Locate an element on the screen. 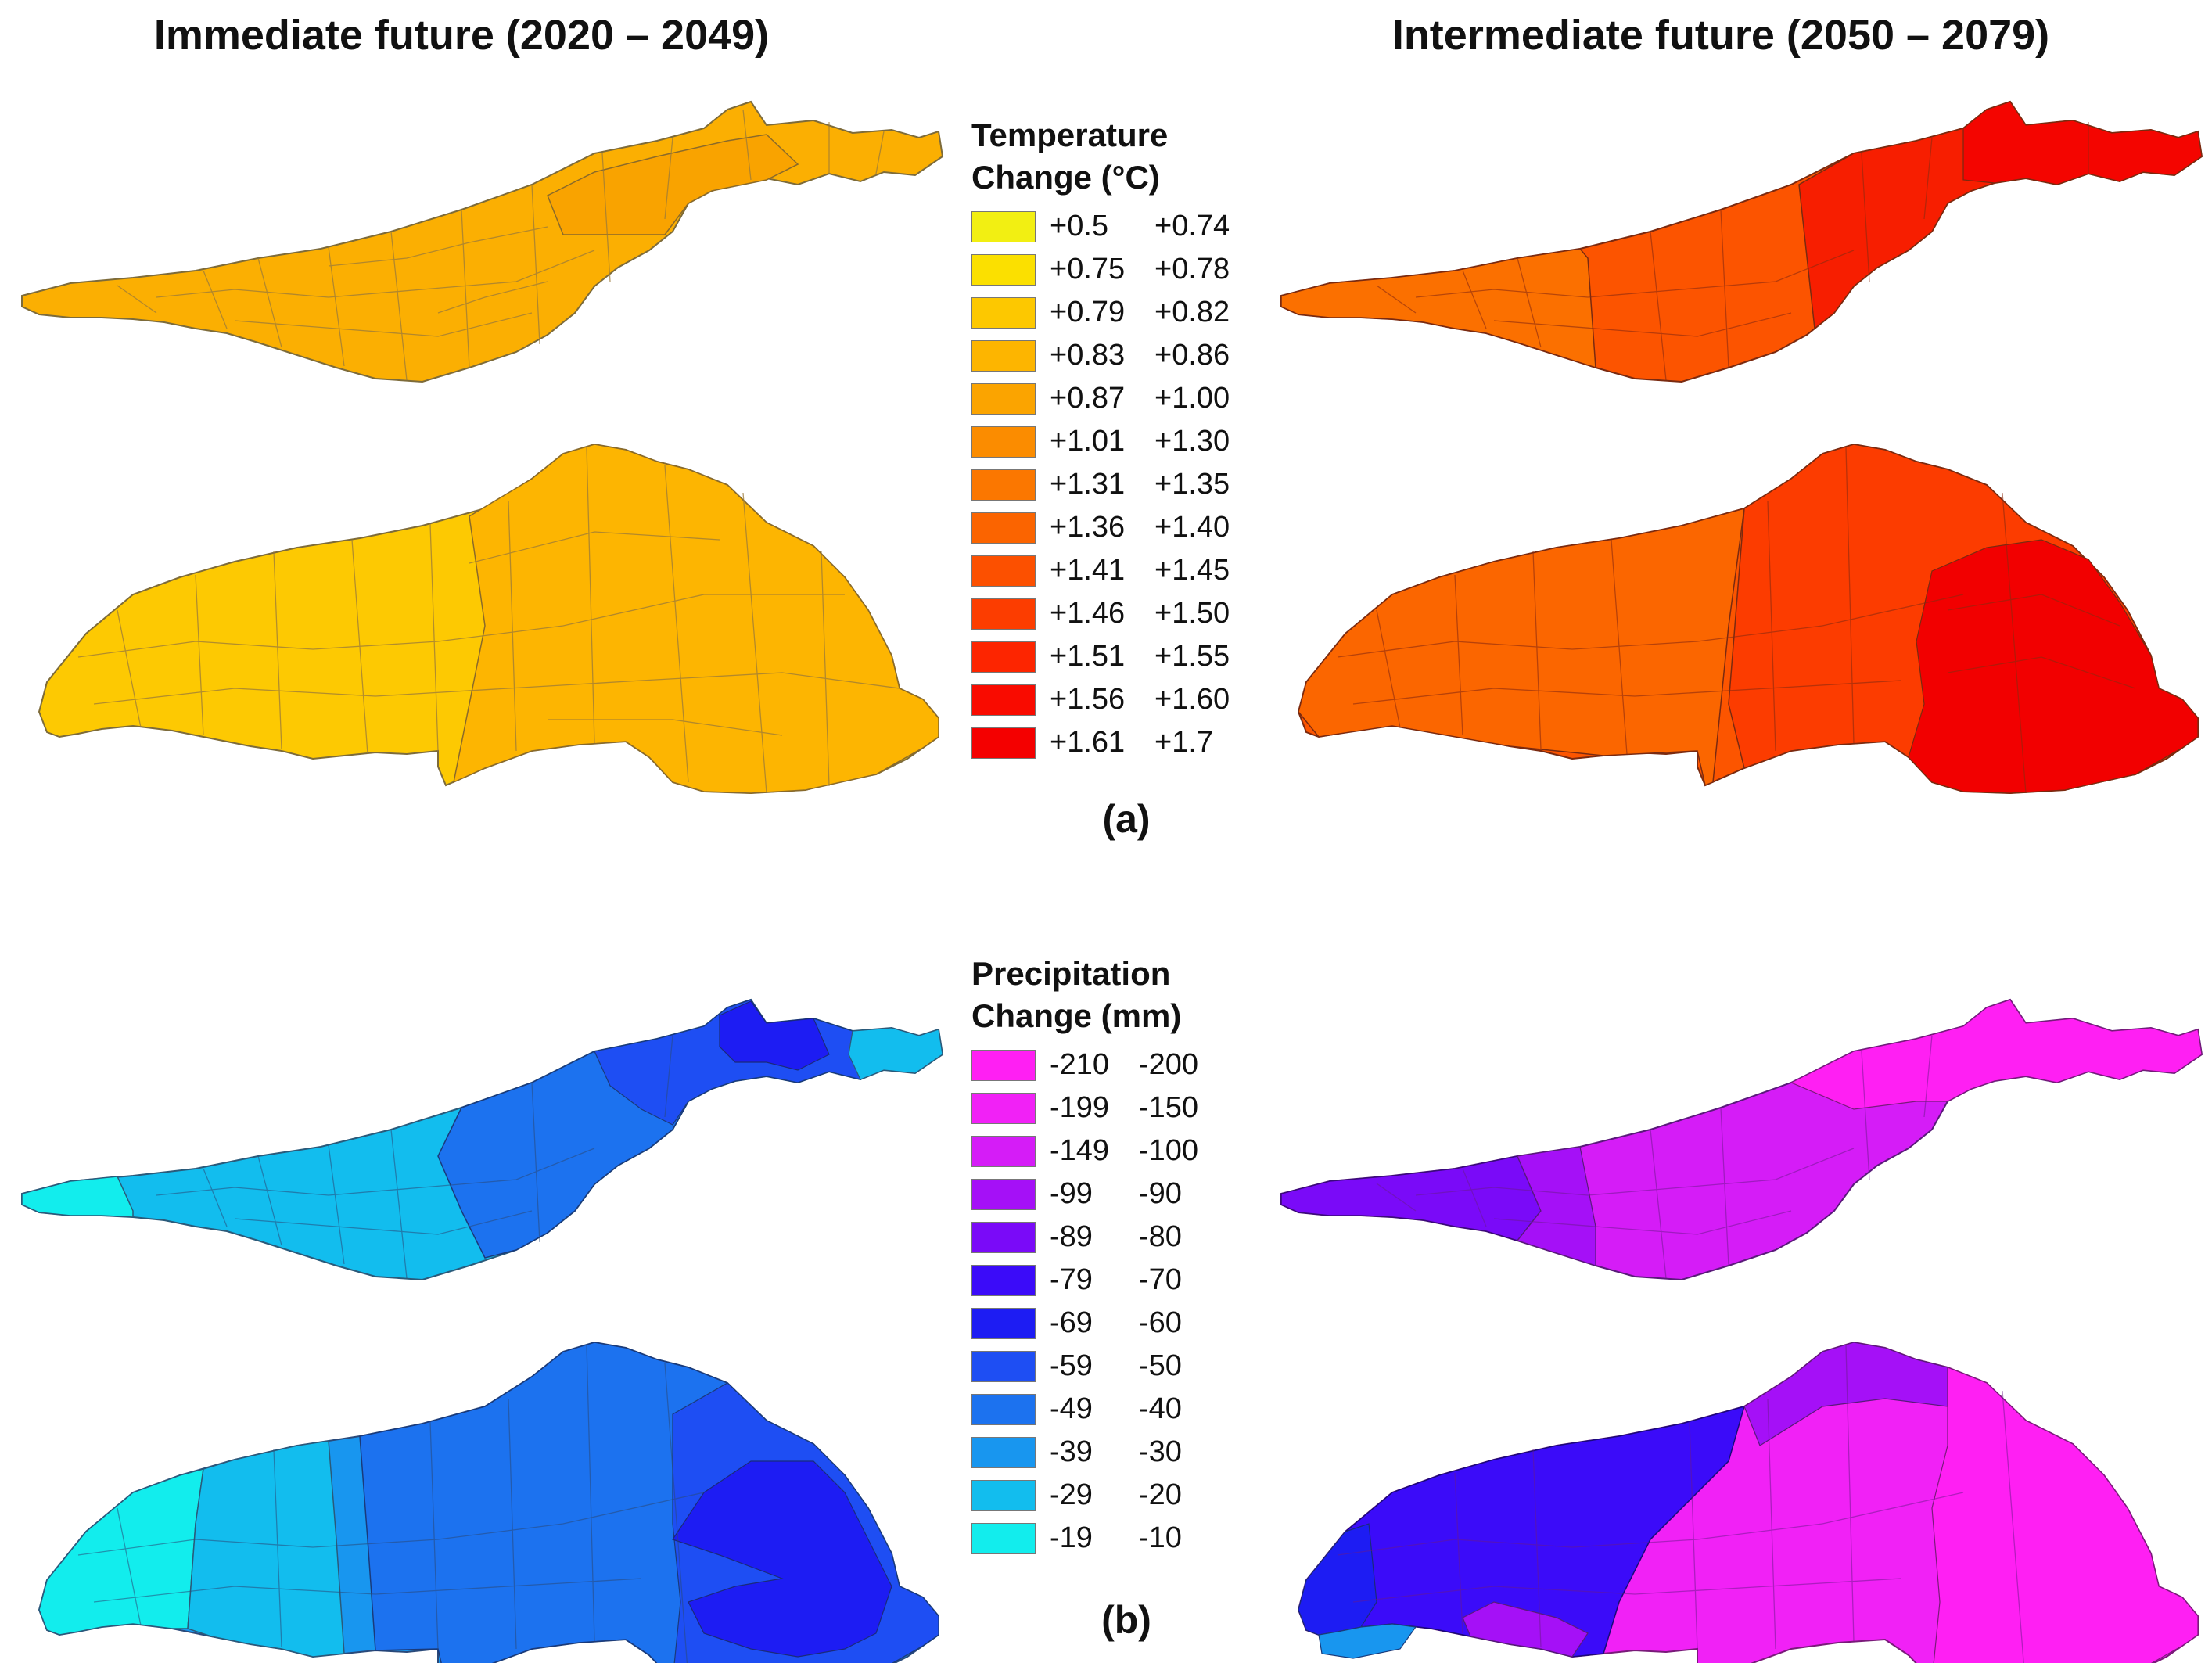 The image size is (2212, 1663). legend-class: +1.46 +1.50 is located at coordinates (1100, 613).